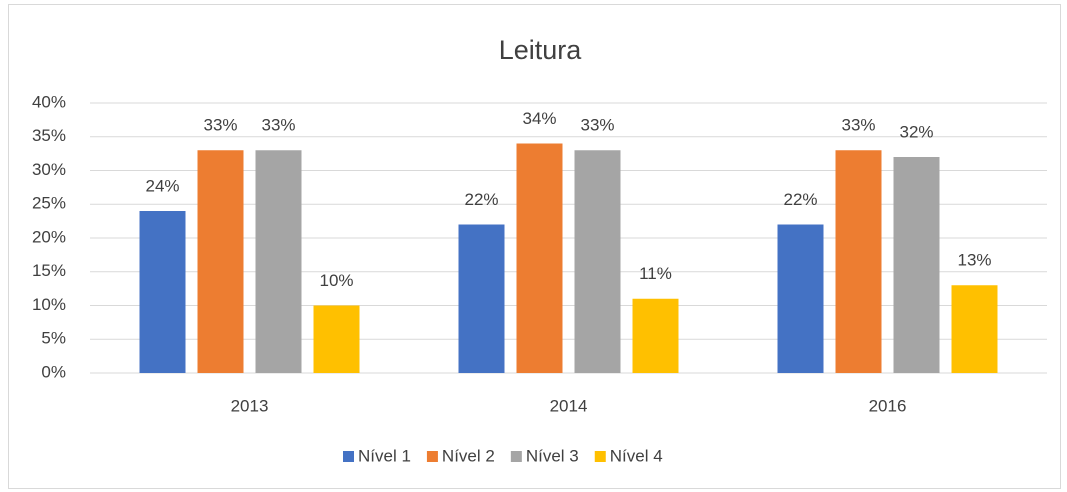 This screenshot has height=492, width=1067. Describe the element at coordinates (888, 405) in the screenshot. I see `x-tick-label: 2016` at that location.